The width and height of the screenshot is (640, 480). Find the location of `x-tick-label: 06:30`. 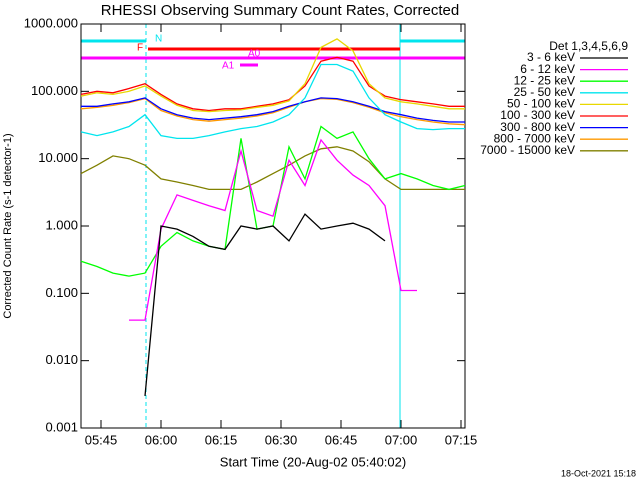

x-tick-label: 06:30 is located at coordinates (281, 439).